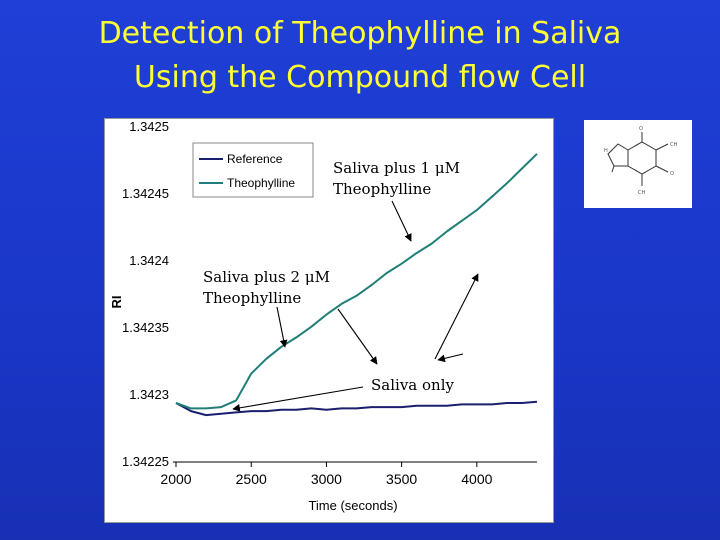 The width and height of the screenshot is (720, 540). What do you see at coordinates (412, 385) in the screenshot?
I see `annotation-saliva-only: Saliva only` at bounding box center [412, 385].